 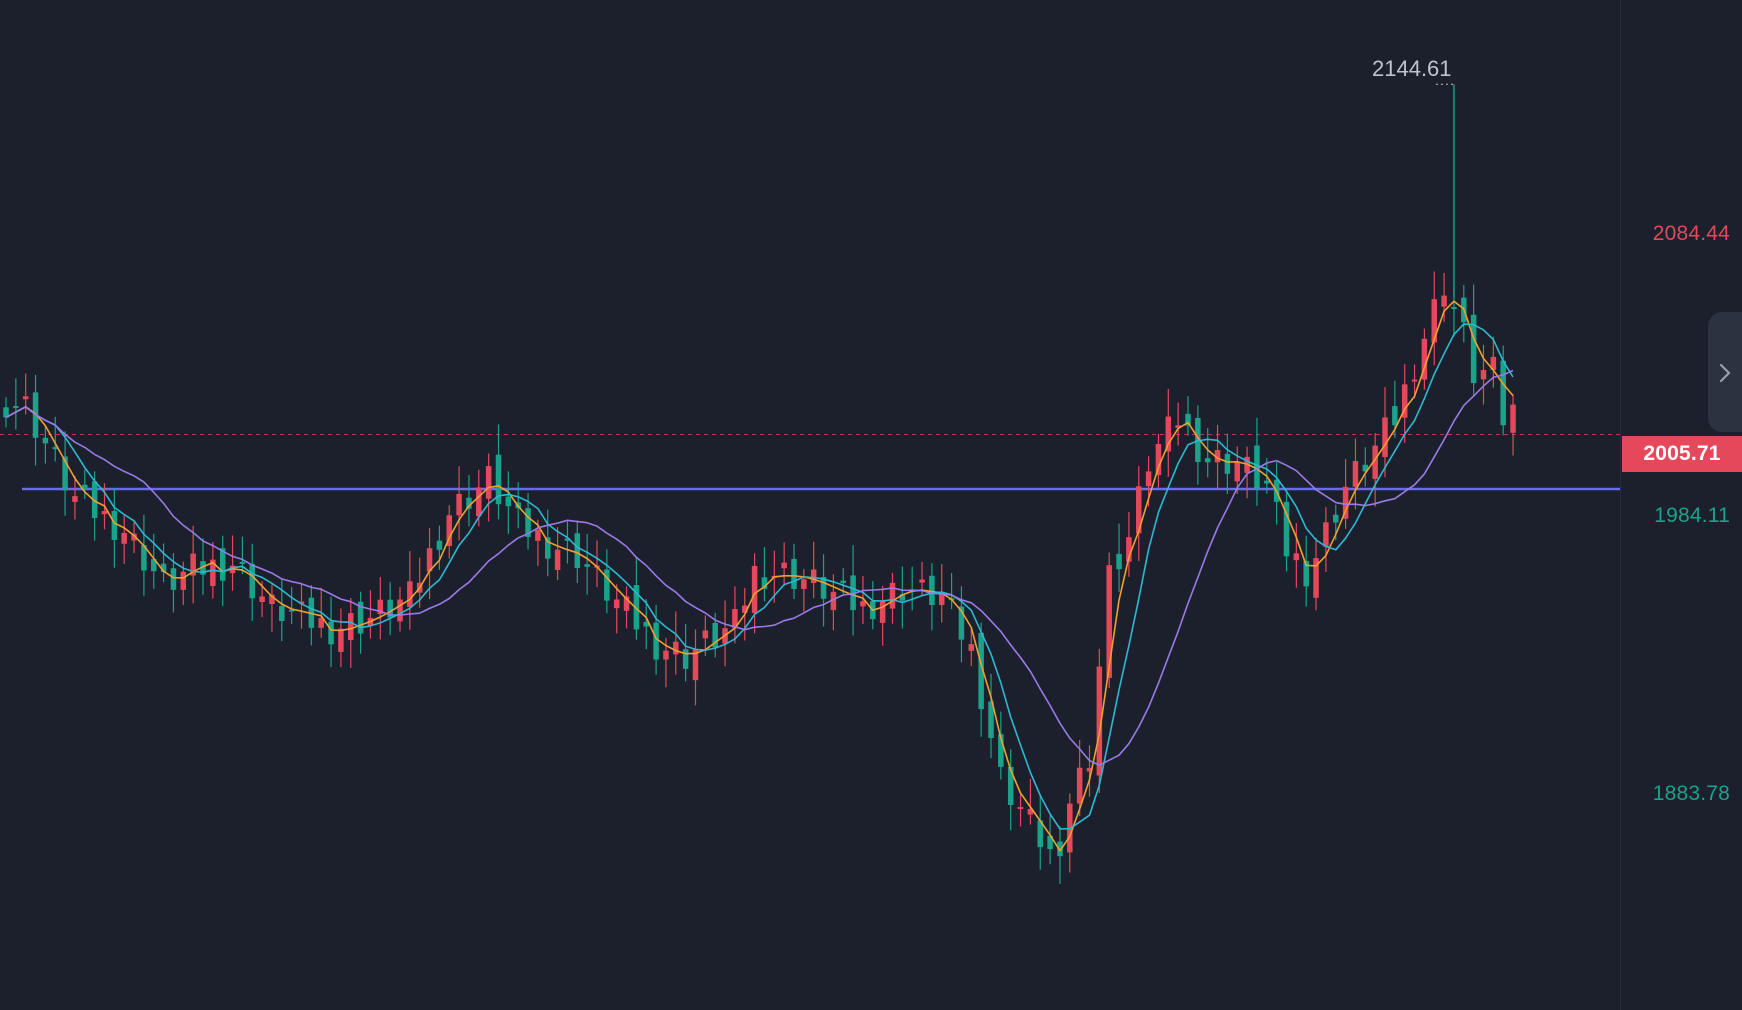 What do you see at coordinates (1691, 233) in the screenshot?
I see `price-axis-label-upper: 2084.44` at bounding box center [1691, 233].